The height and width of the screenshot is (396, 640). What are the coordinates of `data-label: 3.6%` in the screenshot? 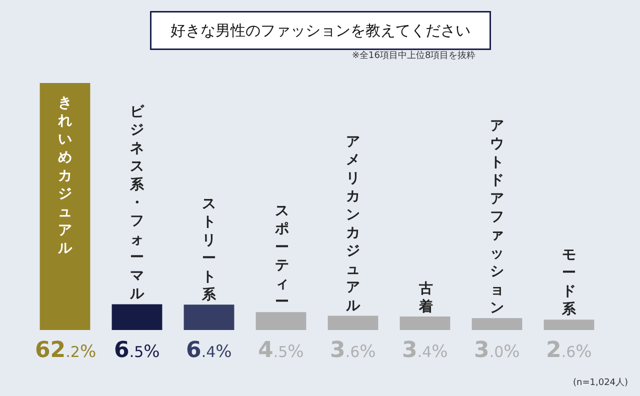 It's located at (353, 350).